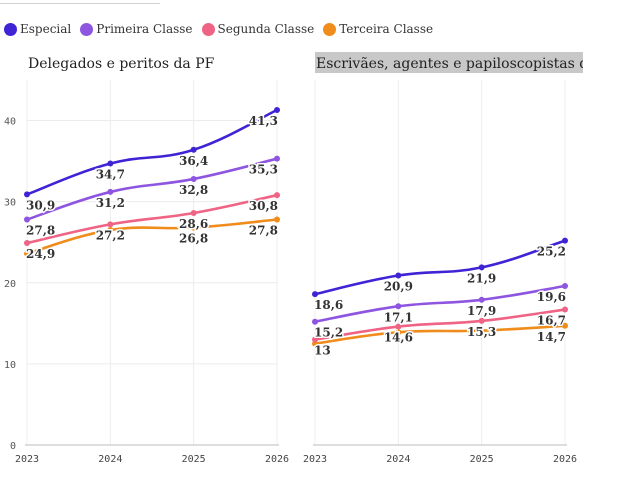 This screenshot has height=485, width=628. What do you see at coordinates (10, 203) in the screenshot?
I see `y-tick-label: 30` at bounding box center [10, 203].